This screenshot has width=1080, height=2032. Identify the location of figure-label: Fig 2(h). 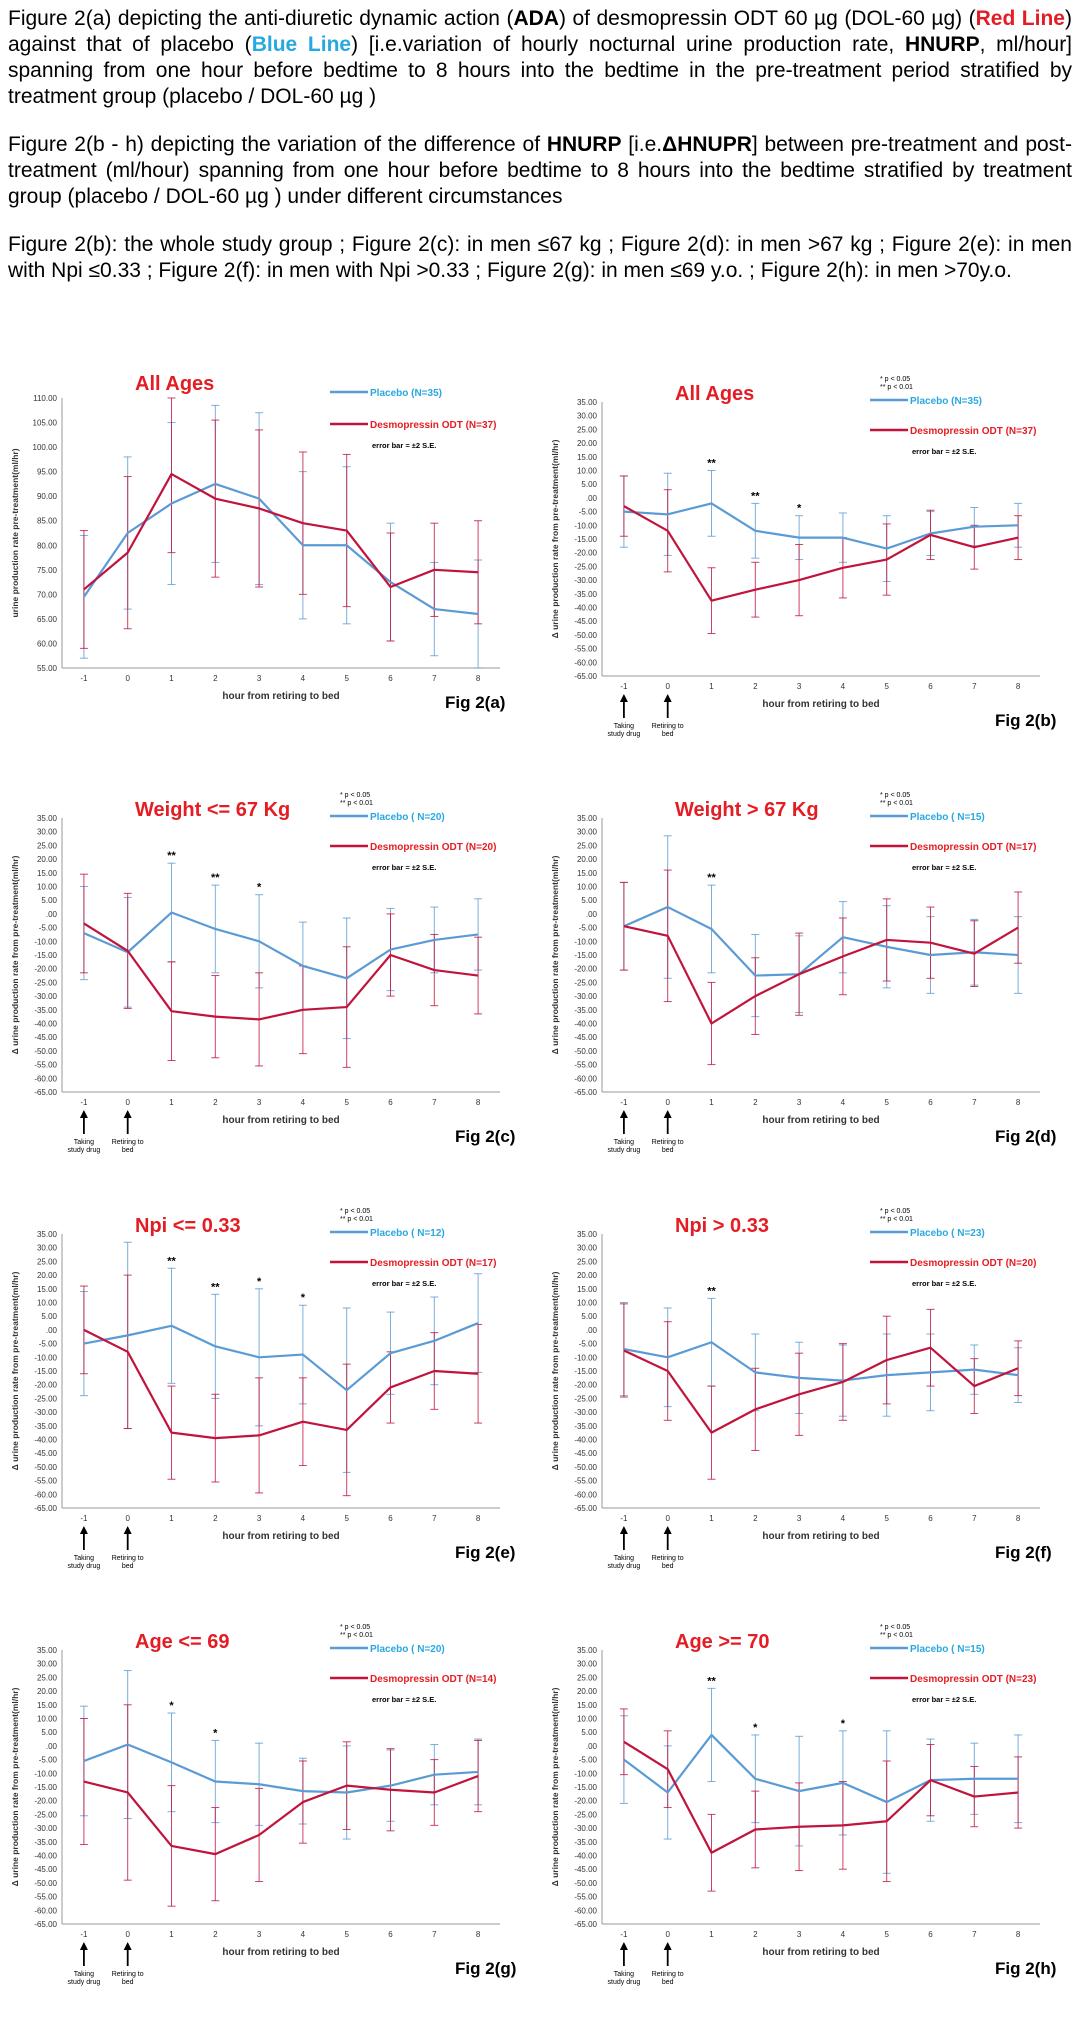
(1025, 1968).